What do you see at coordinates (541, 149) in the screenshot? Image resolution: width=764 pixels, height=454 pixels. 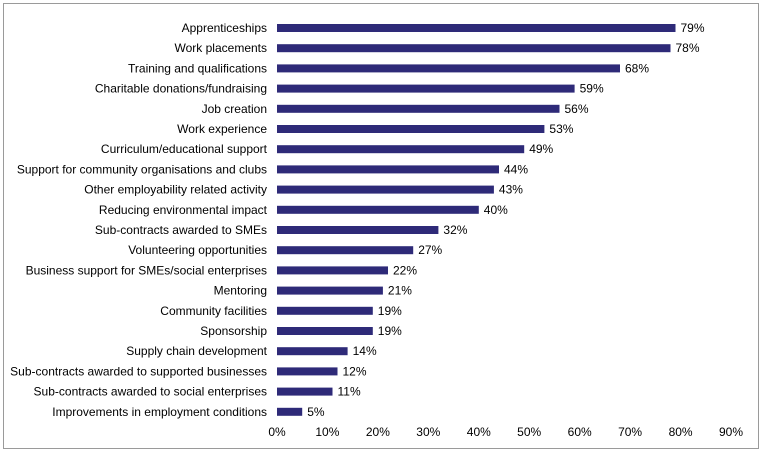 I see `value-label: 49%` at bounding box center [541, 149].